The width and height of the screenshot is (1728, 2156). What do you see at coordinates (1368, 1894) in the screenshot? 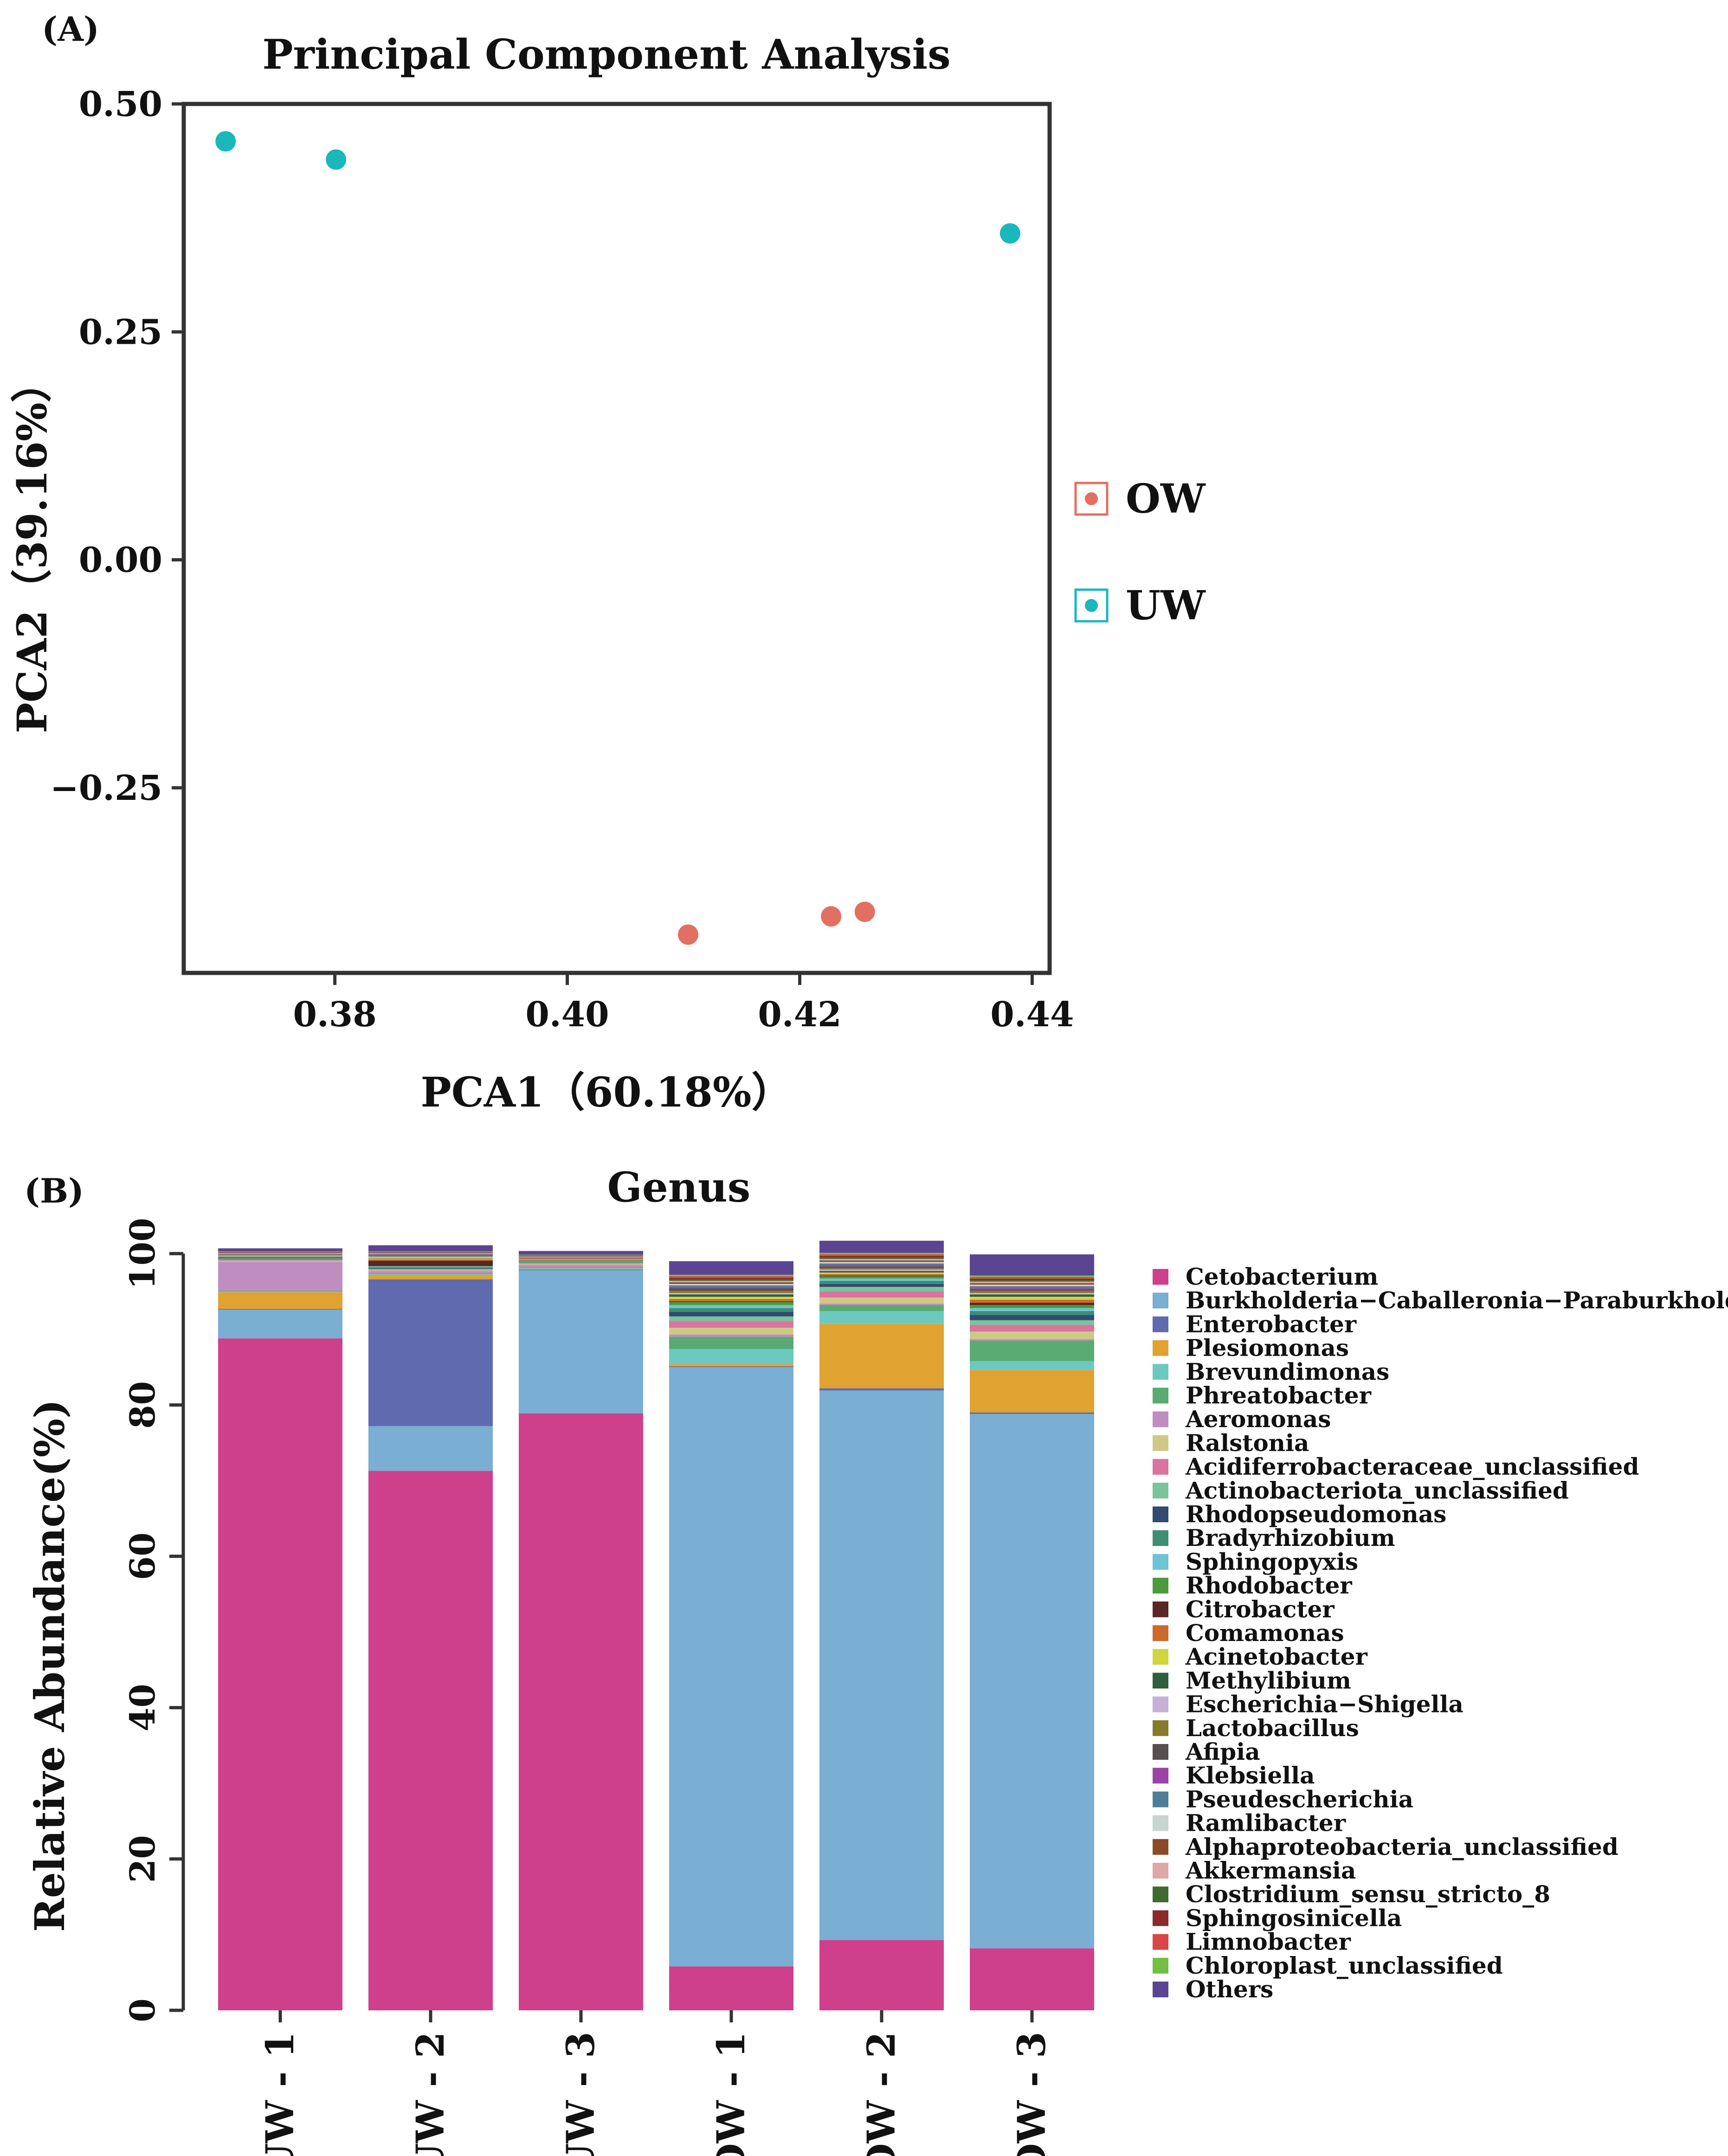
I see `legend-label-clostridium-sensu-stricto-8: Clostridium_sensu_stricto_8` at bounding box center [1368, 1894].